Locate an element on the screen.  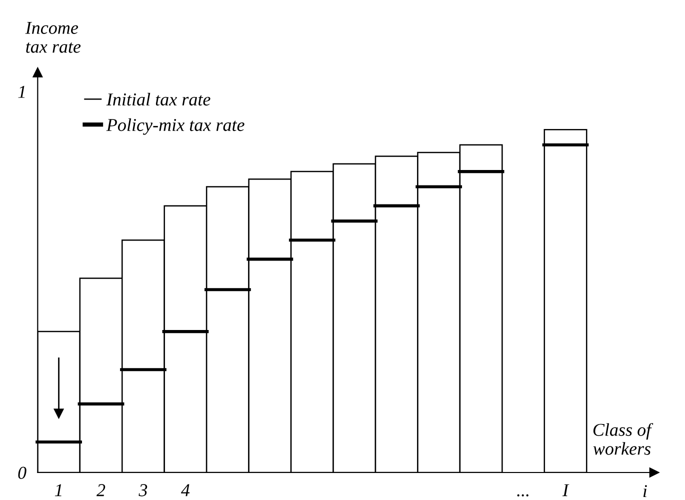
y-tick-label: 0 is located at coordinates (22, 472).